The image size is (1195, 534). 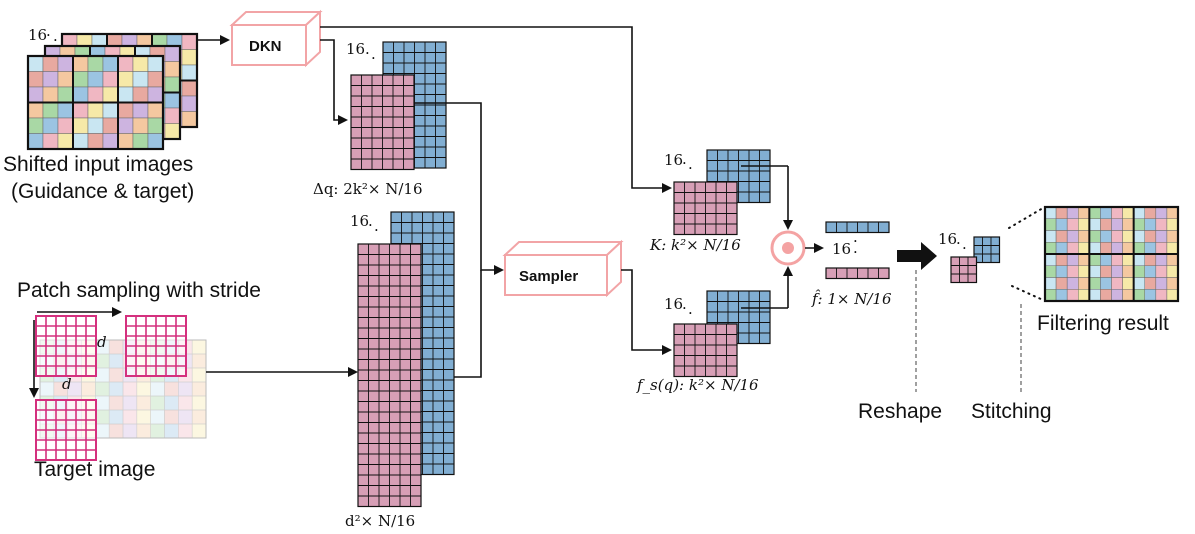 I want to click on sampled-tensor-pink, so click(x=705, y=350).